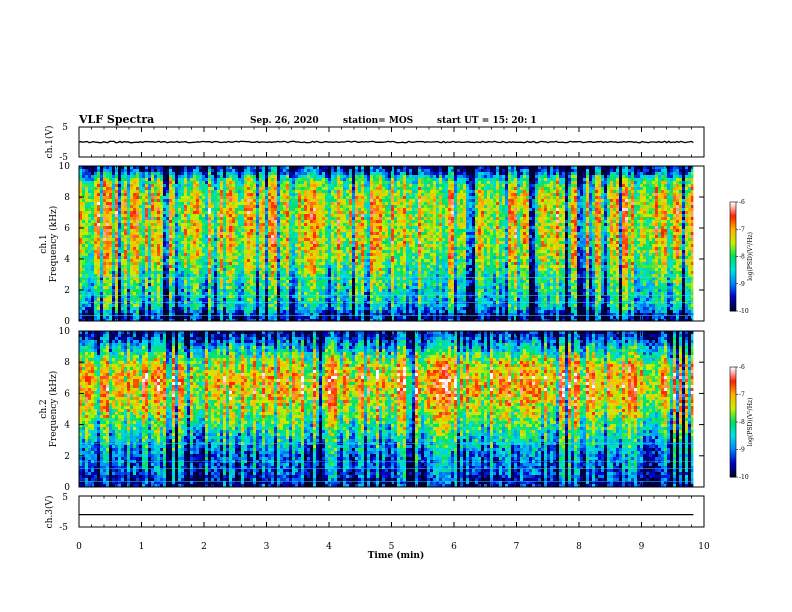 The height and width of the screenshot is (612, 792). What do you see at coordinates (374, 513) in the screenshot?
I see `ch3-voltage-panel: 5 -5 ch.3(V)` at bounding box center [374, 513].